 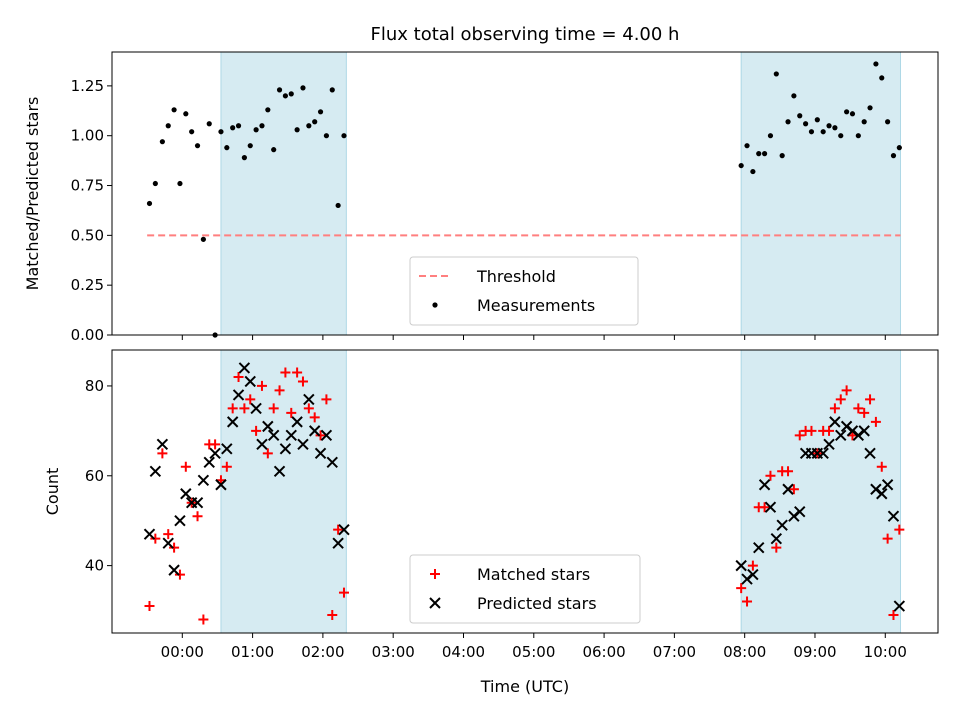 I want to click on y-tick-label: 1.00, so click(x=87, y=136).